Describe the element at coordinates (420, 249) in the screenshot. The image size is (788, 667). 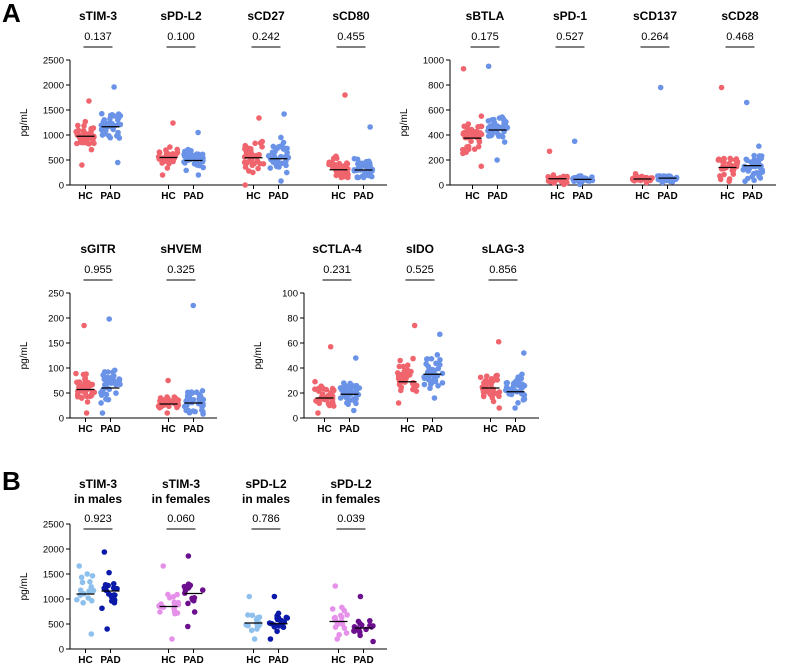
I see `group-title: sIDO` at that location.